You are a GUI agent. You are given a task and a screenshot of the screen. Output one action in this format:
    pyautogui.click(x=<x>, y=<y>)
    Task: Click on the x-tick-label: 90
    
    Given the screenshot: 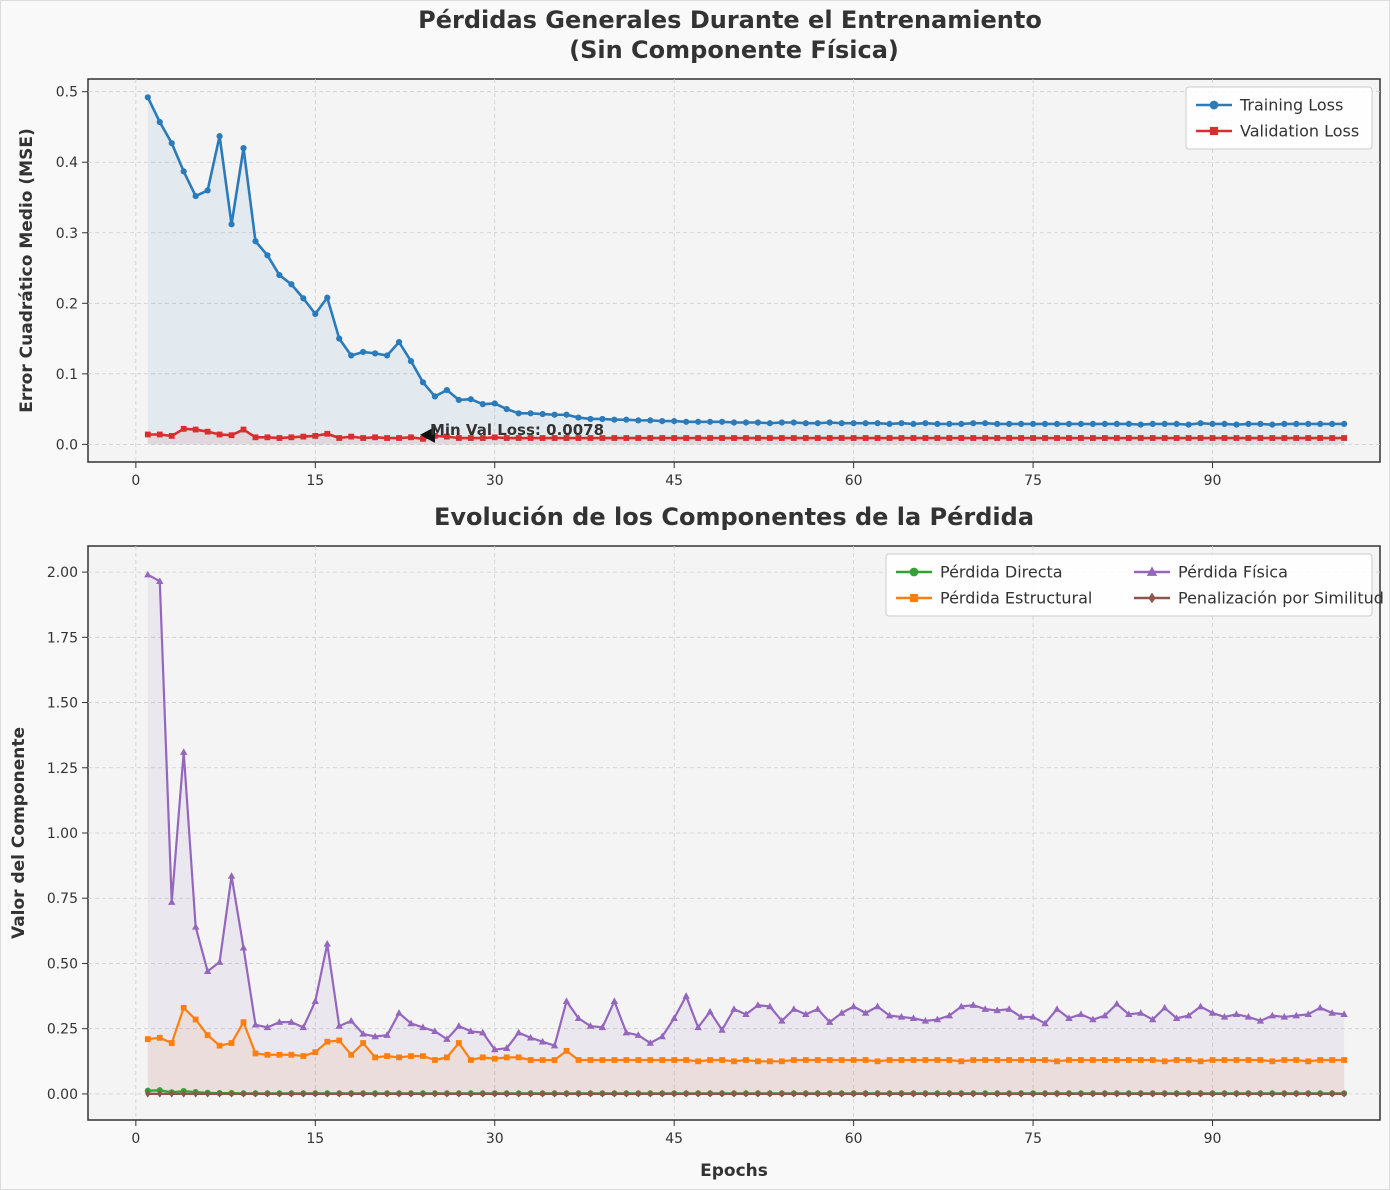 What is the action you would take?
    pyautogui.click(x=1213, y=481)
    